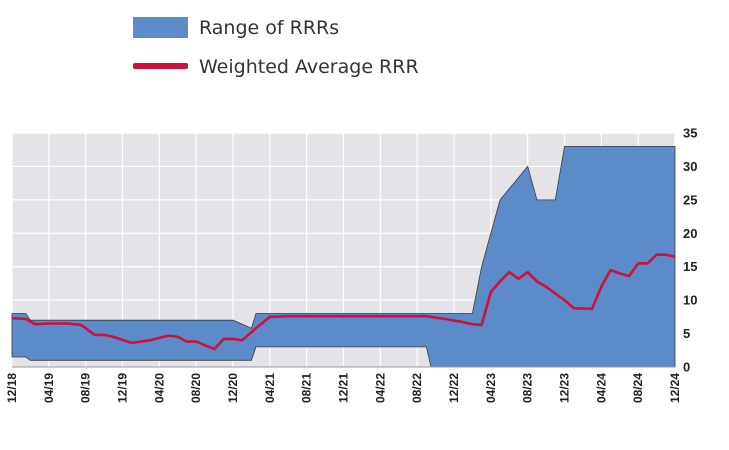  Describe the element at coordinates (49, 388) in the screenshot. I see `x-tick-label: 04/19` at that location.